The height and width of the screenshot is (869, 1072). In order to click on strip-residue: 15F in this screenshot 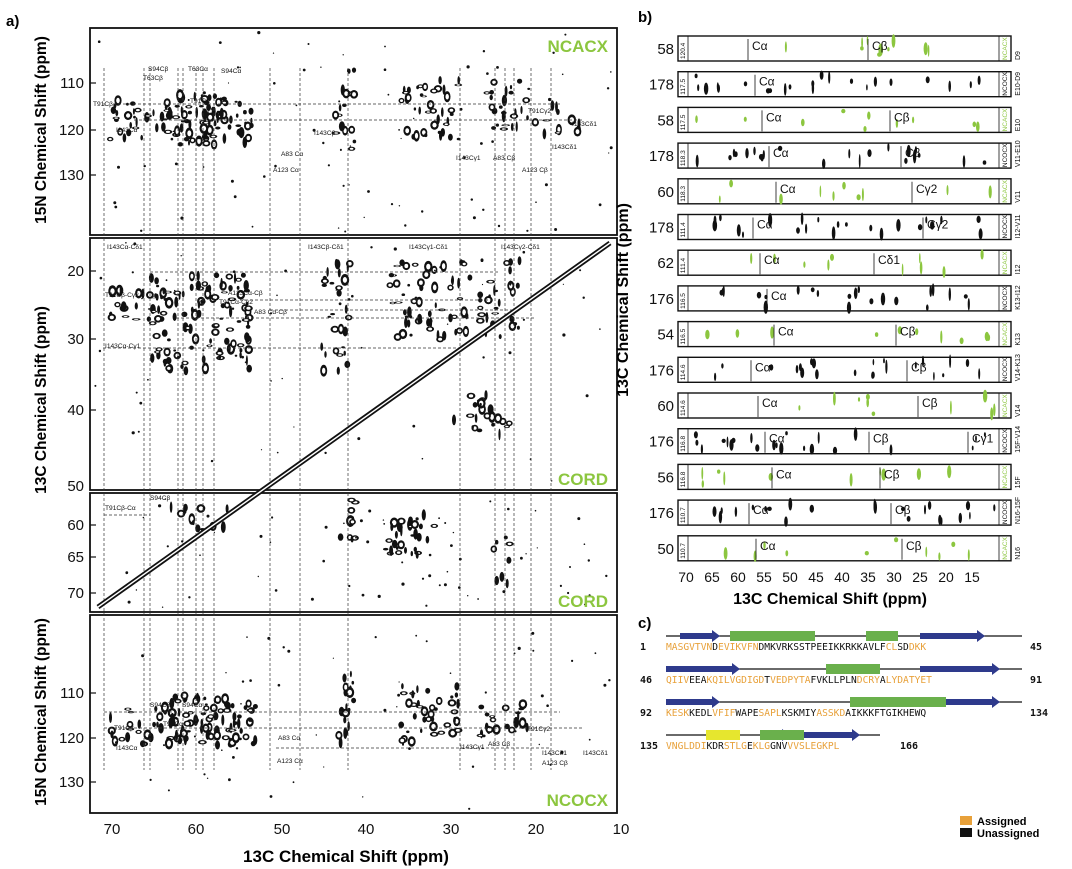, I will do `click(1018, 482)`.